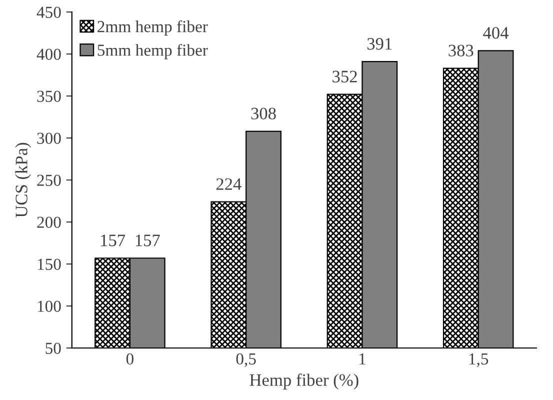 This screenshot has height=400, width=553. What do you see at coordinates (478, 360) in the screenshot?
I see `x-tick-label: 1,5` at bounding box center [478, 360].